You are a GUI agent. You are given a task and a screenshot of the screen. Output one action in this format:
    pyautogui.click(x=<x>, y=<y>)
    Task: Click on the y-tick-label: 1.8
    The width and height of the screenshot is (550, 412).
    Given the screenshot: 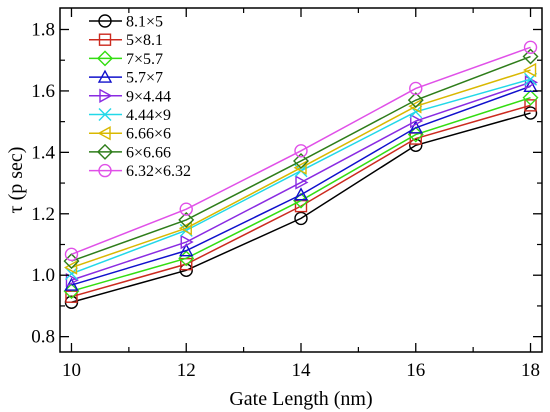 What is the action you would take?
    pyautogui.click(x=43, y=30)
    